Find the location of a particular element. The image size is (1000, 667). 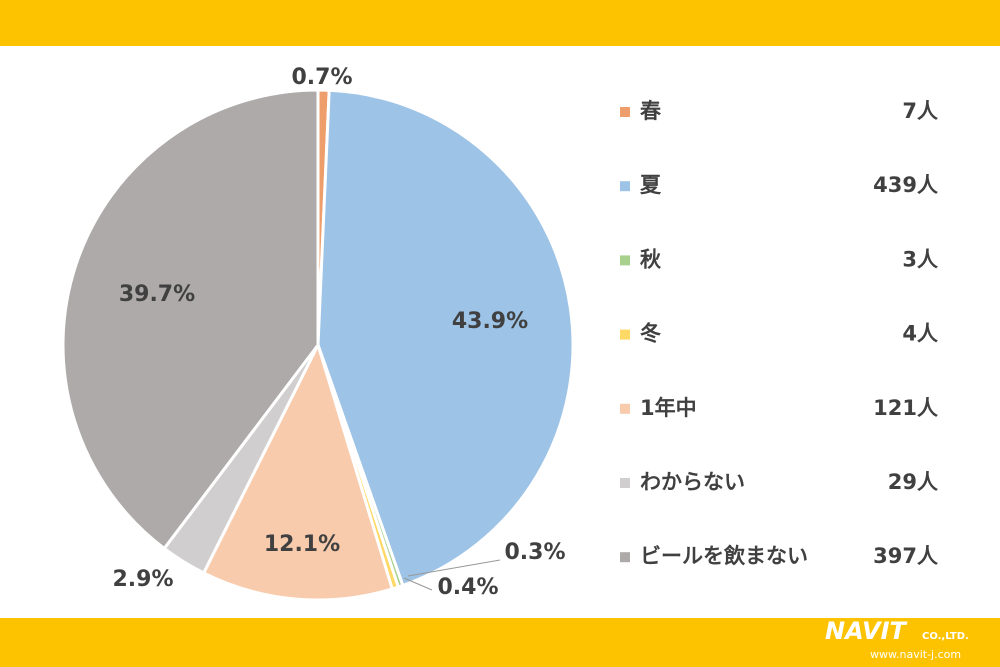

legend-label: 1年中 is located at coordinates (668, 408).